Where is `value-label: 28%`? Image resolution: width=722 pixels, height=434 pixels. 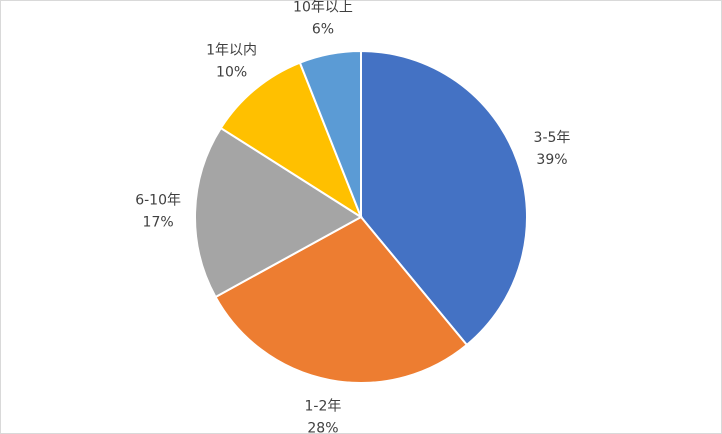 value-label: 28% is located at coordinates (322, 427).